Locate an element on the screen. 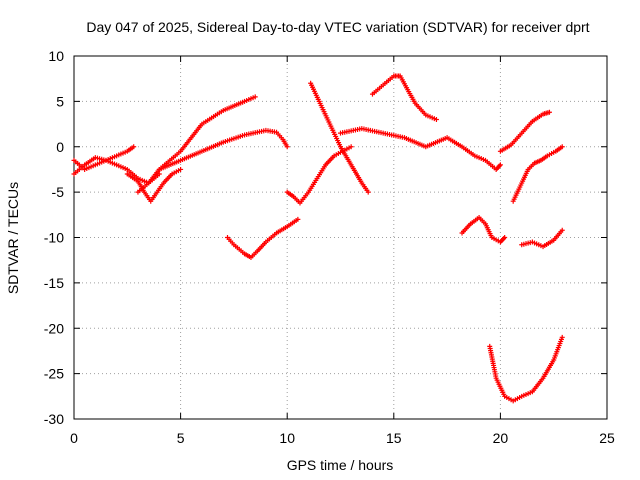 This screenshot has width=640, height=480. x-tick-label: 0 is located at coordinates (74, 438).